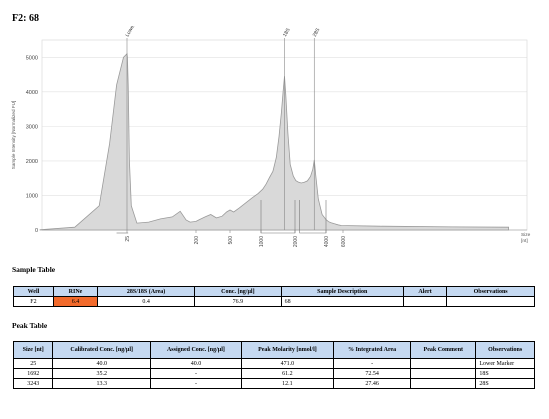 Image resolution: width=549 pixels, height=419 pixels. What do you see at coordinates (32, 127) in the screenshot?
I see `y-tick-label: 3000` at bounding box center [32, 127].